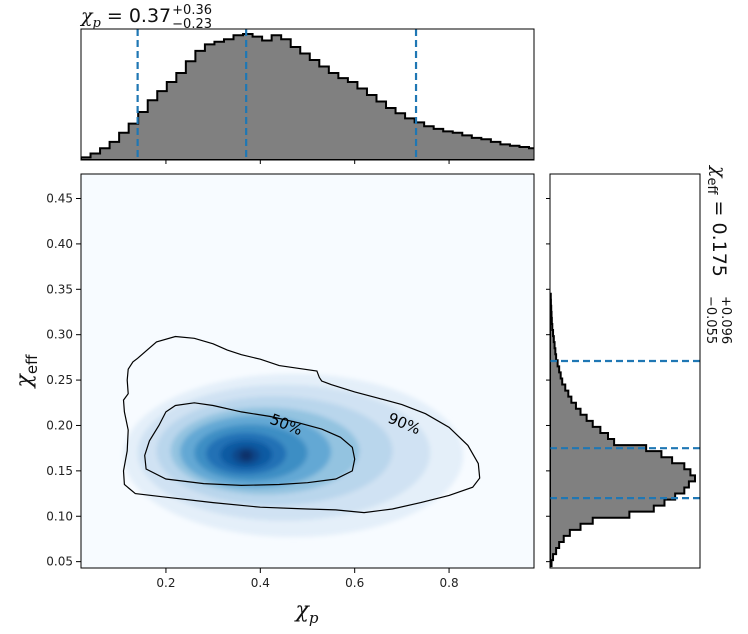  I want to click on y-tick-label: 0.05, so click(59, 562).